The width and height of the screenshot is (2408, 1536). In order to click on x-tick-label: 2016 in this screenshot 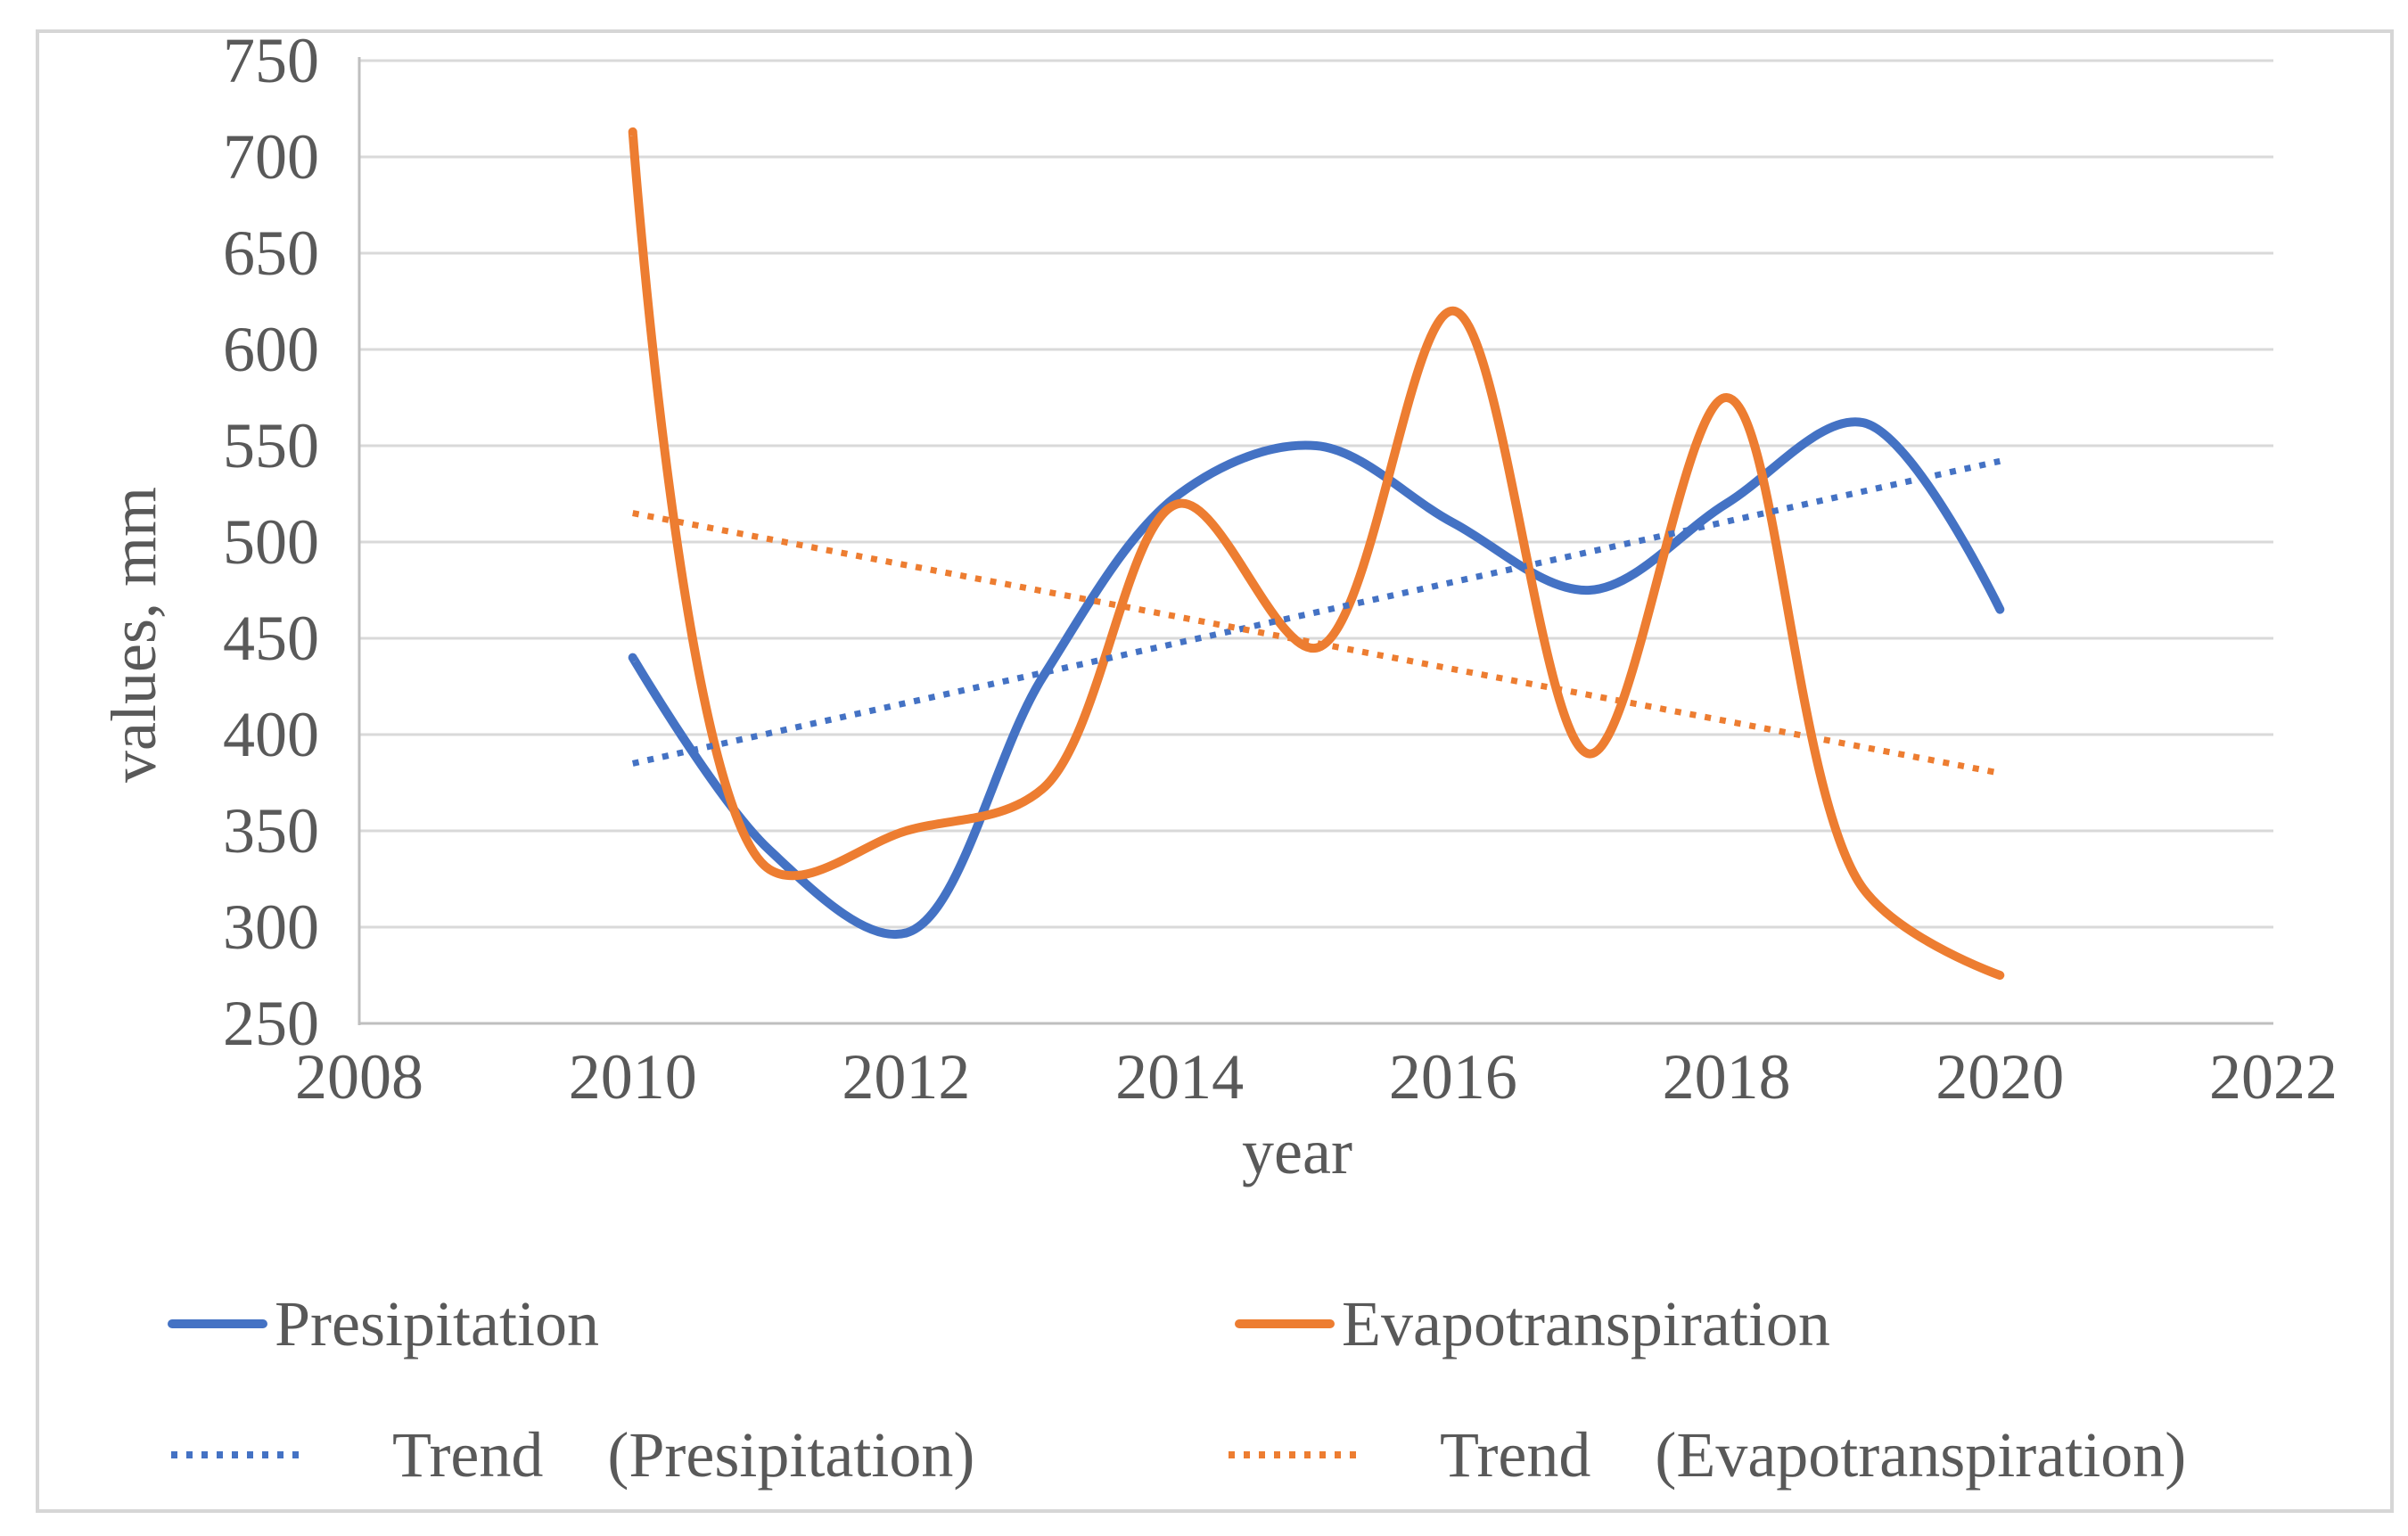, I will do `click(1453, 1077)`.